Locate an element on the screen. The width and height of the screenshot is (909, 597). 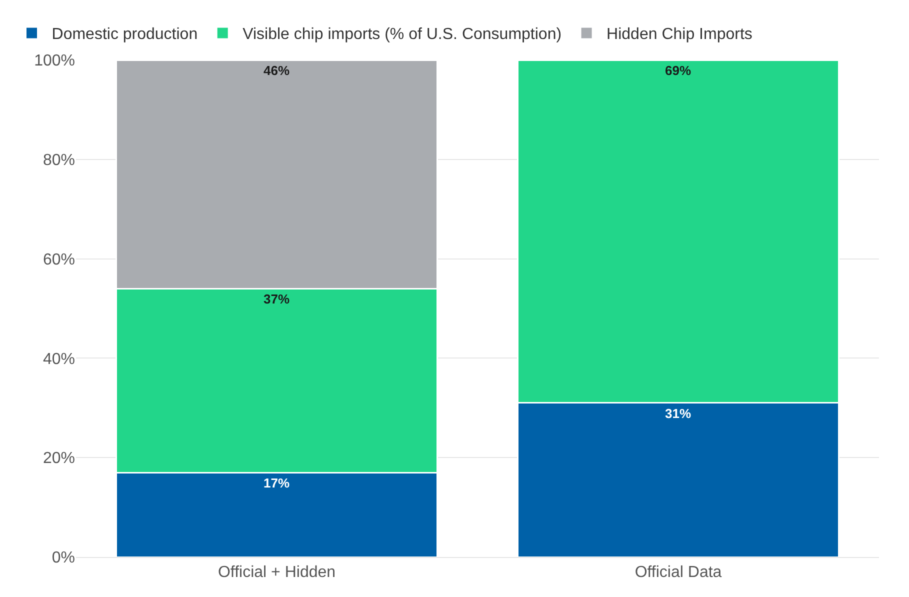
legend-label: Visible chip imports (% of U.S. Consumption) is located at coordinates (402, 35).